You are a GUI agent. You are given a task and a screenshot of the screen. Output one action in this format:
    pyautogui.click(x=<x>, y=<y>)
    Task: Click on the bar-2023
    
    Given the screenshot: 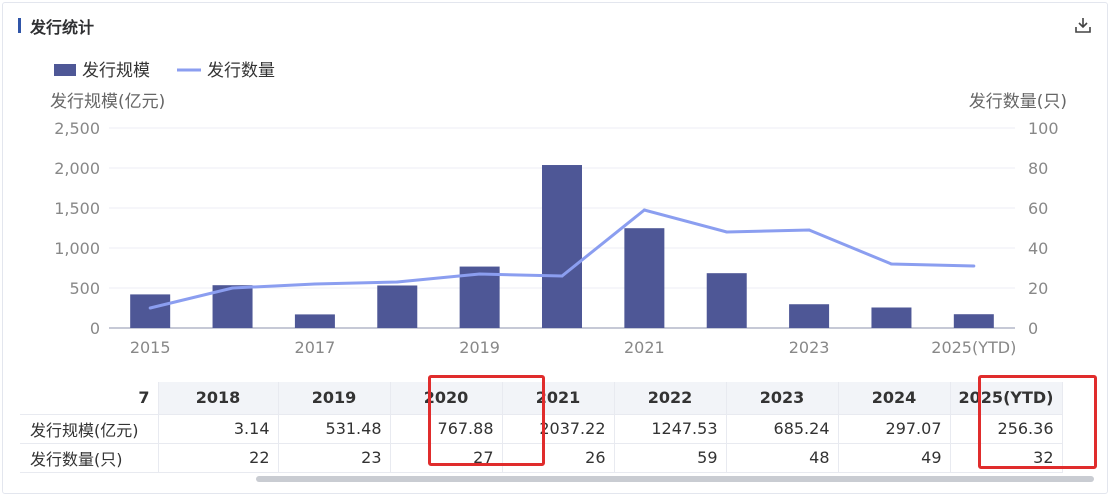 What is the action you would take?
    pyautogui.click(x=809, y=316)
    